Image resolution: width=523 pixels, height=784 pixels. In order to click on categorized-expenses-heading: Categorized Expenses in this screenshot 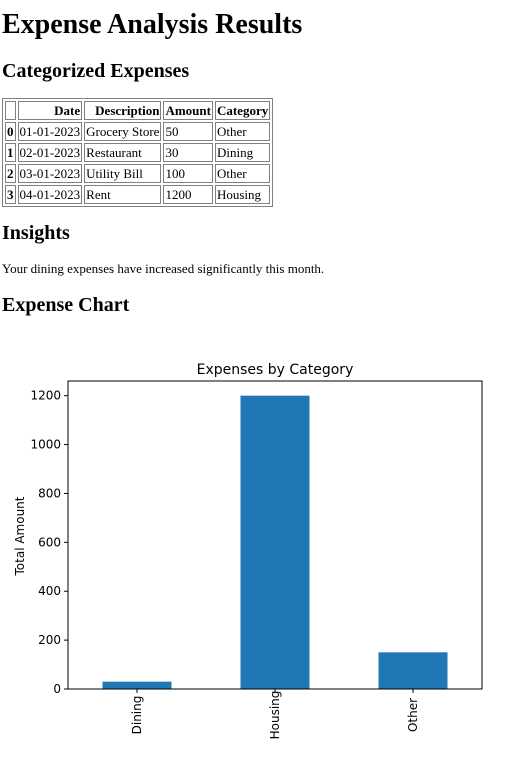, I will do `click(96, 71)`.